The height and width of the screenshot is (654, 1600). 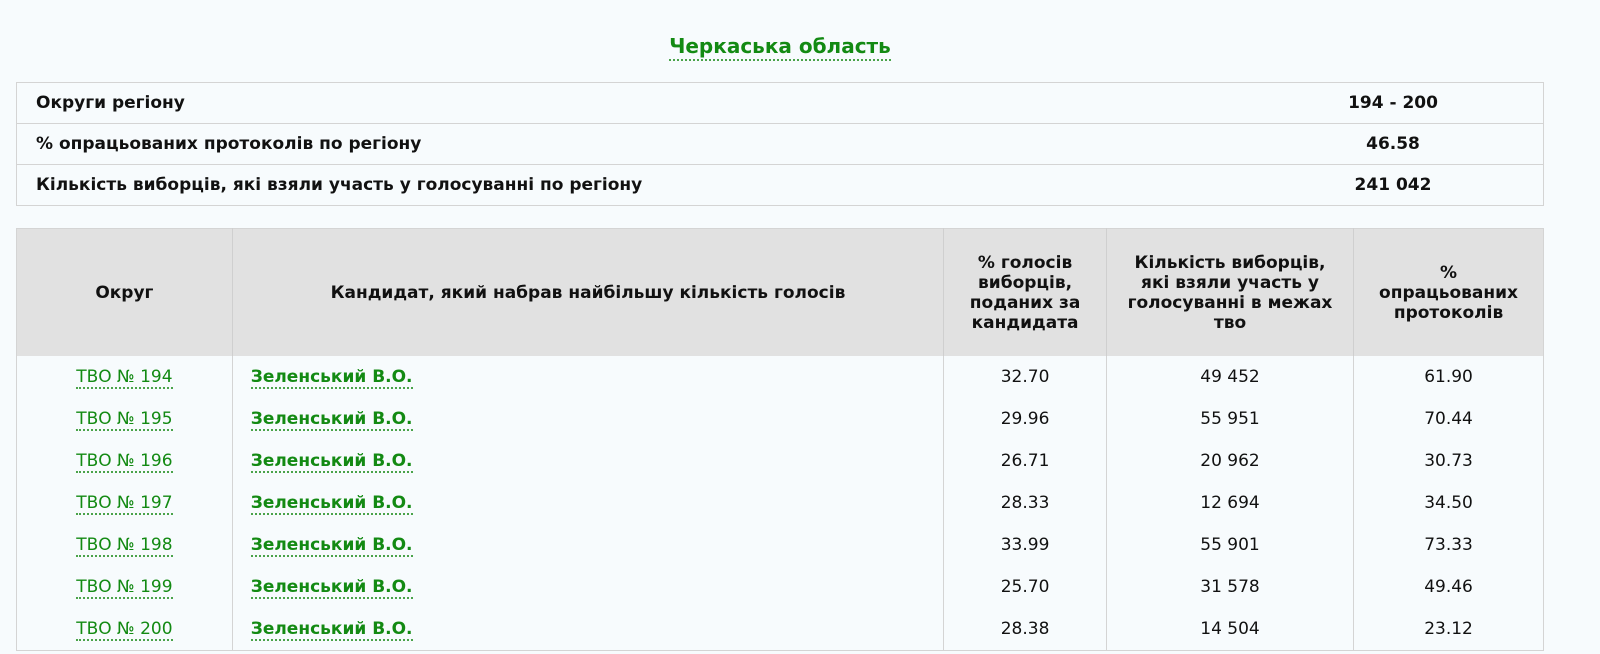 What do you see at coordinates (1230, 377) in the screenshot?
I see `voters-cell: 49 452` at bounding box center [1230, 377].